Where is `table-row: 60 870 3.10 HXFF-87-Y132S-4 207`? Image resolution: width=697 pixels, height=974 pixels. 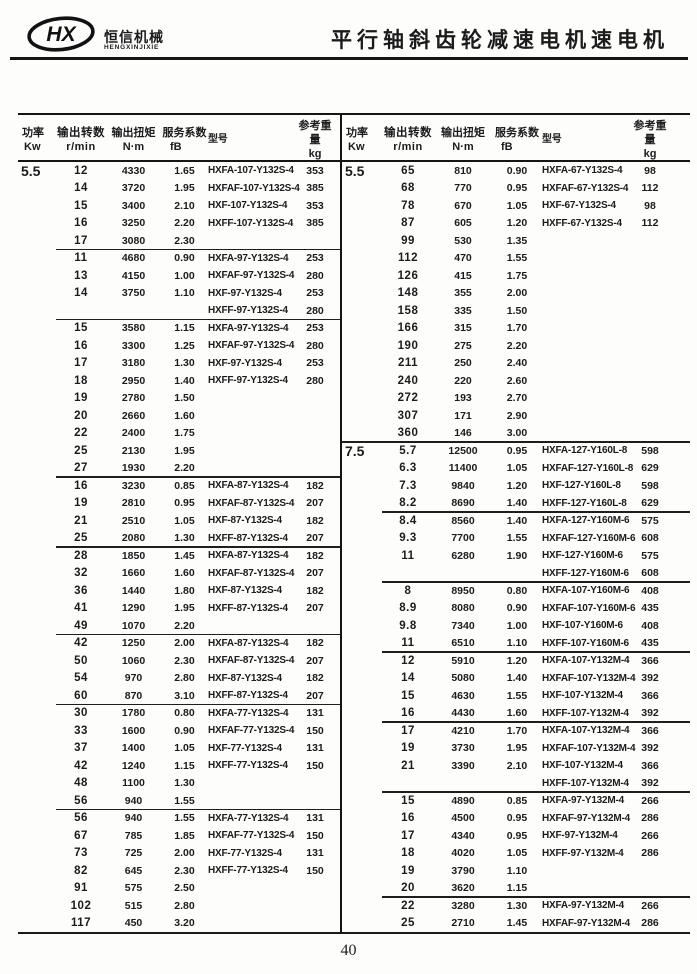 table-row: 60 870 3.10 HXFF-87-Y132S-4 207 is located at coordinates (179, 696).